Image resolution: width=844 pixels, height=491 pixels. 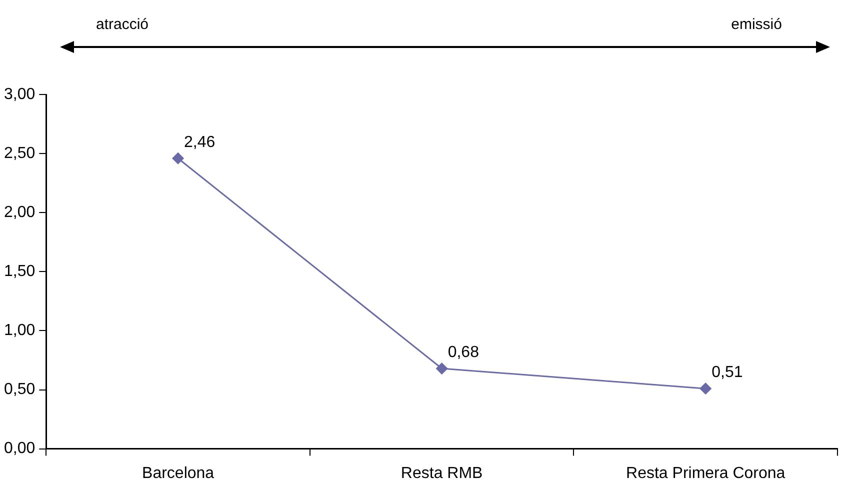 I want to click on x-tick-label: Resta Primera Corona, so click(x=706, y=473).